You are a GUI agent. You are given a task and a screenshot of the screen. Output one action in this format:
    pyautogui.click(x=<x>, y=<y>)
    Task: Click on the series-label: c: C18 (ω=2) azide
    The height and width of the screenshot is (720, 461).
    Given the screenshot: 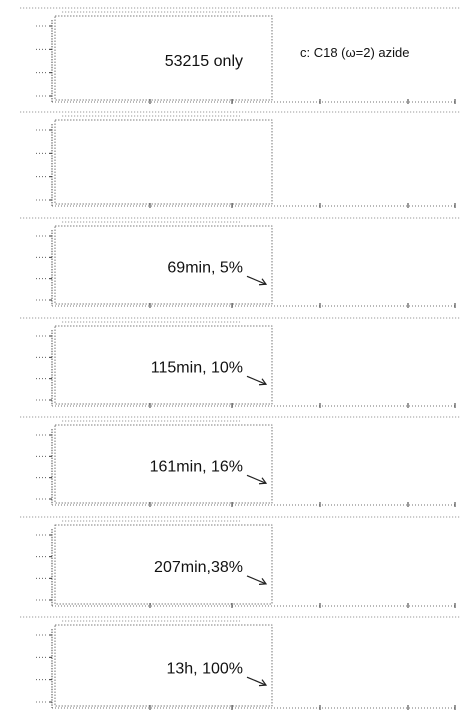 What is the action you would take?
    pyautogui.click(x=355, y=52)
    